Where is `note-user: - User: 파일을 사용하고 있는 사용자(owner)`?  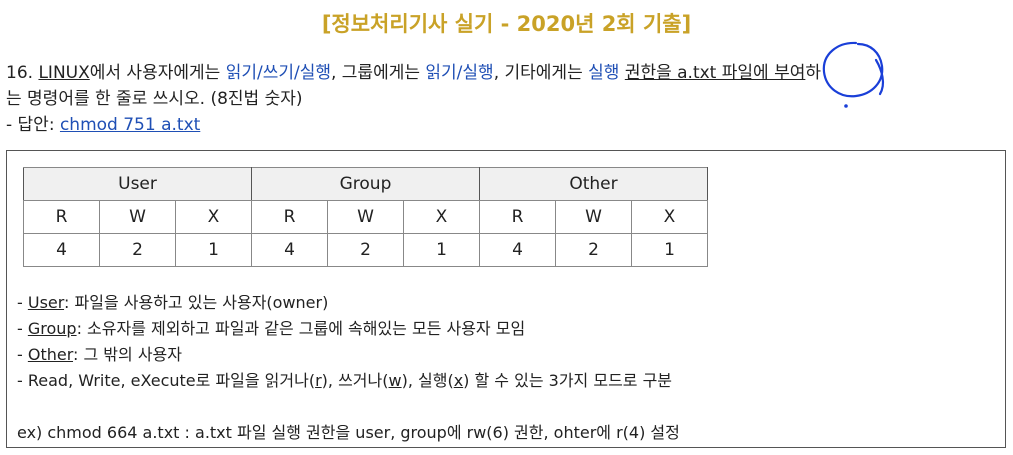
note-user: - User: 파일을 사용하고 있는 사용자(owner) is located at coordinates (172, 301).